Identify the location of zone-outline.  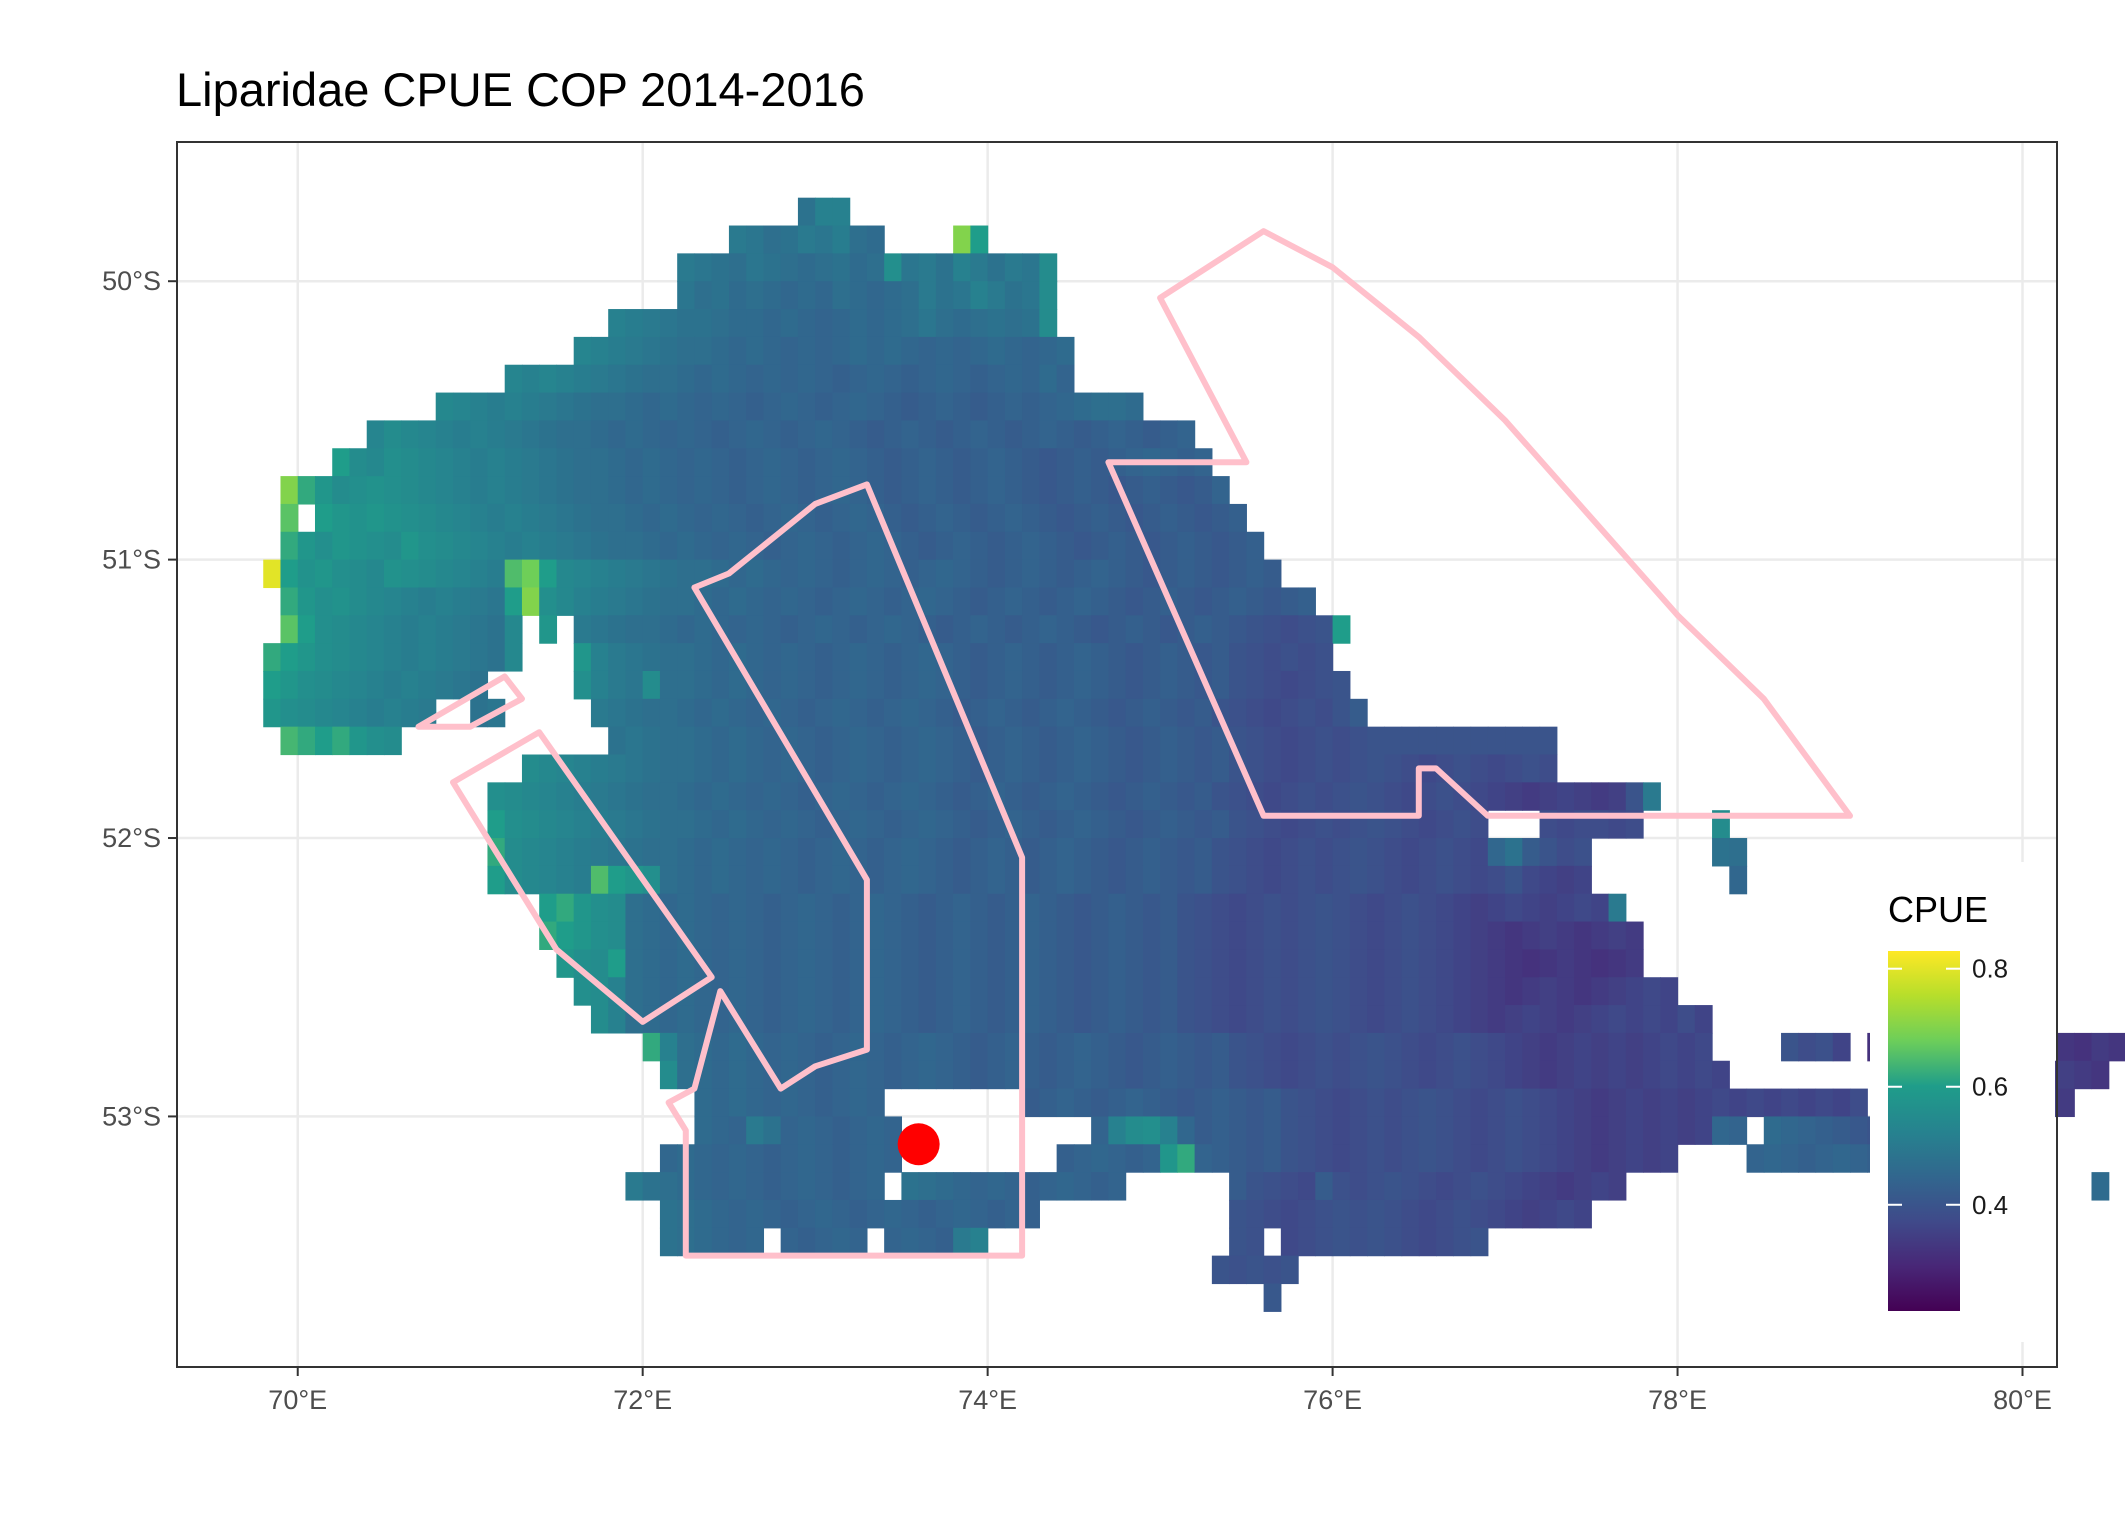
(582, 877).